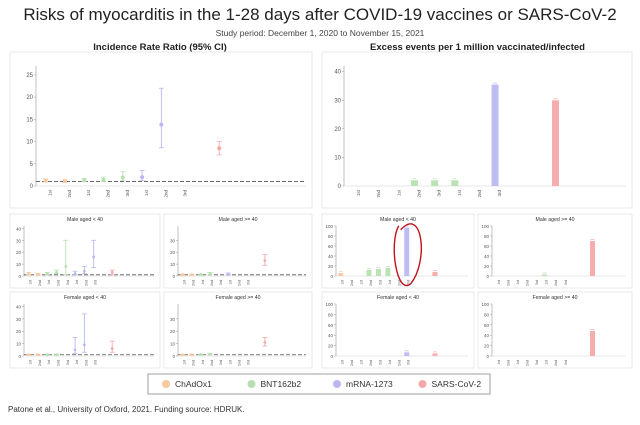  What do you see at coordinates (337, 158) in the screenshot?
I see `y-tick-label: 10` at bounding box center [337, 158].